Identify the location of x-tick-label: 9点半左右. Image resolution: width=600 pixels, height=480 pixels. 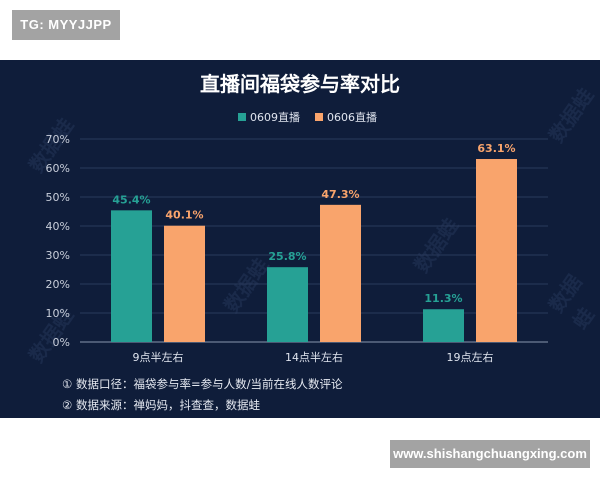
(158, 357).